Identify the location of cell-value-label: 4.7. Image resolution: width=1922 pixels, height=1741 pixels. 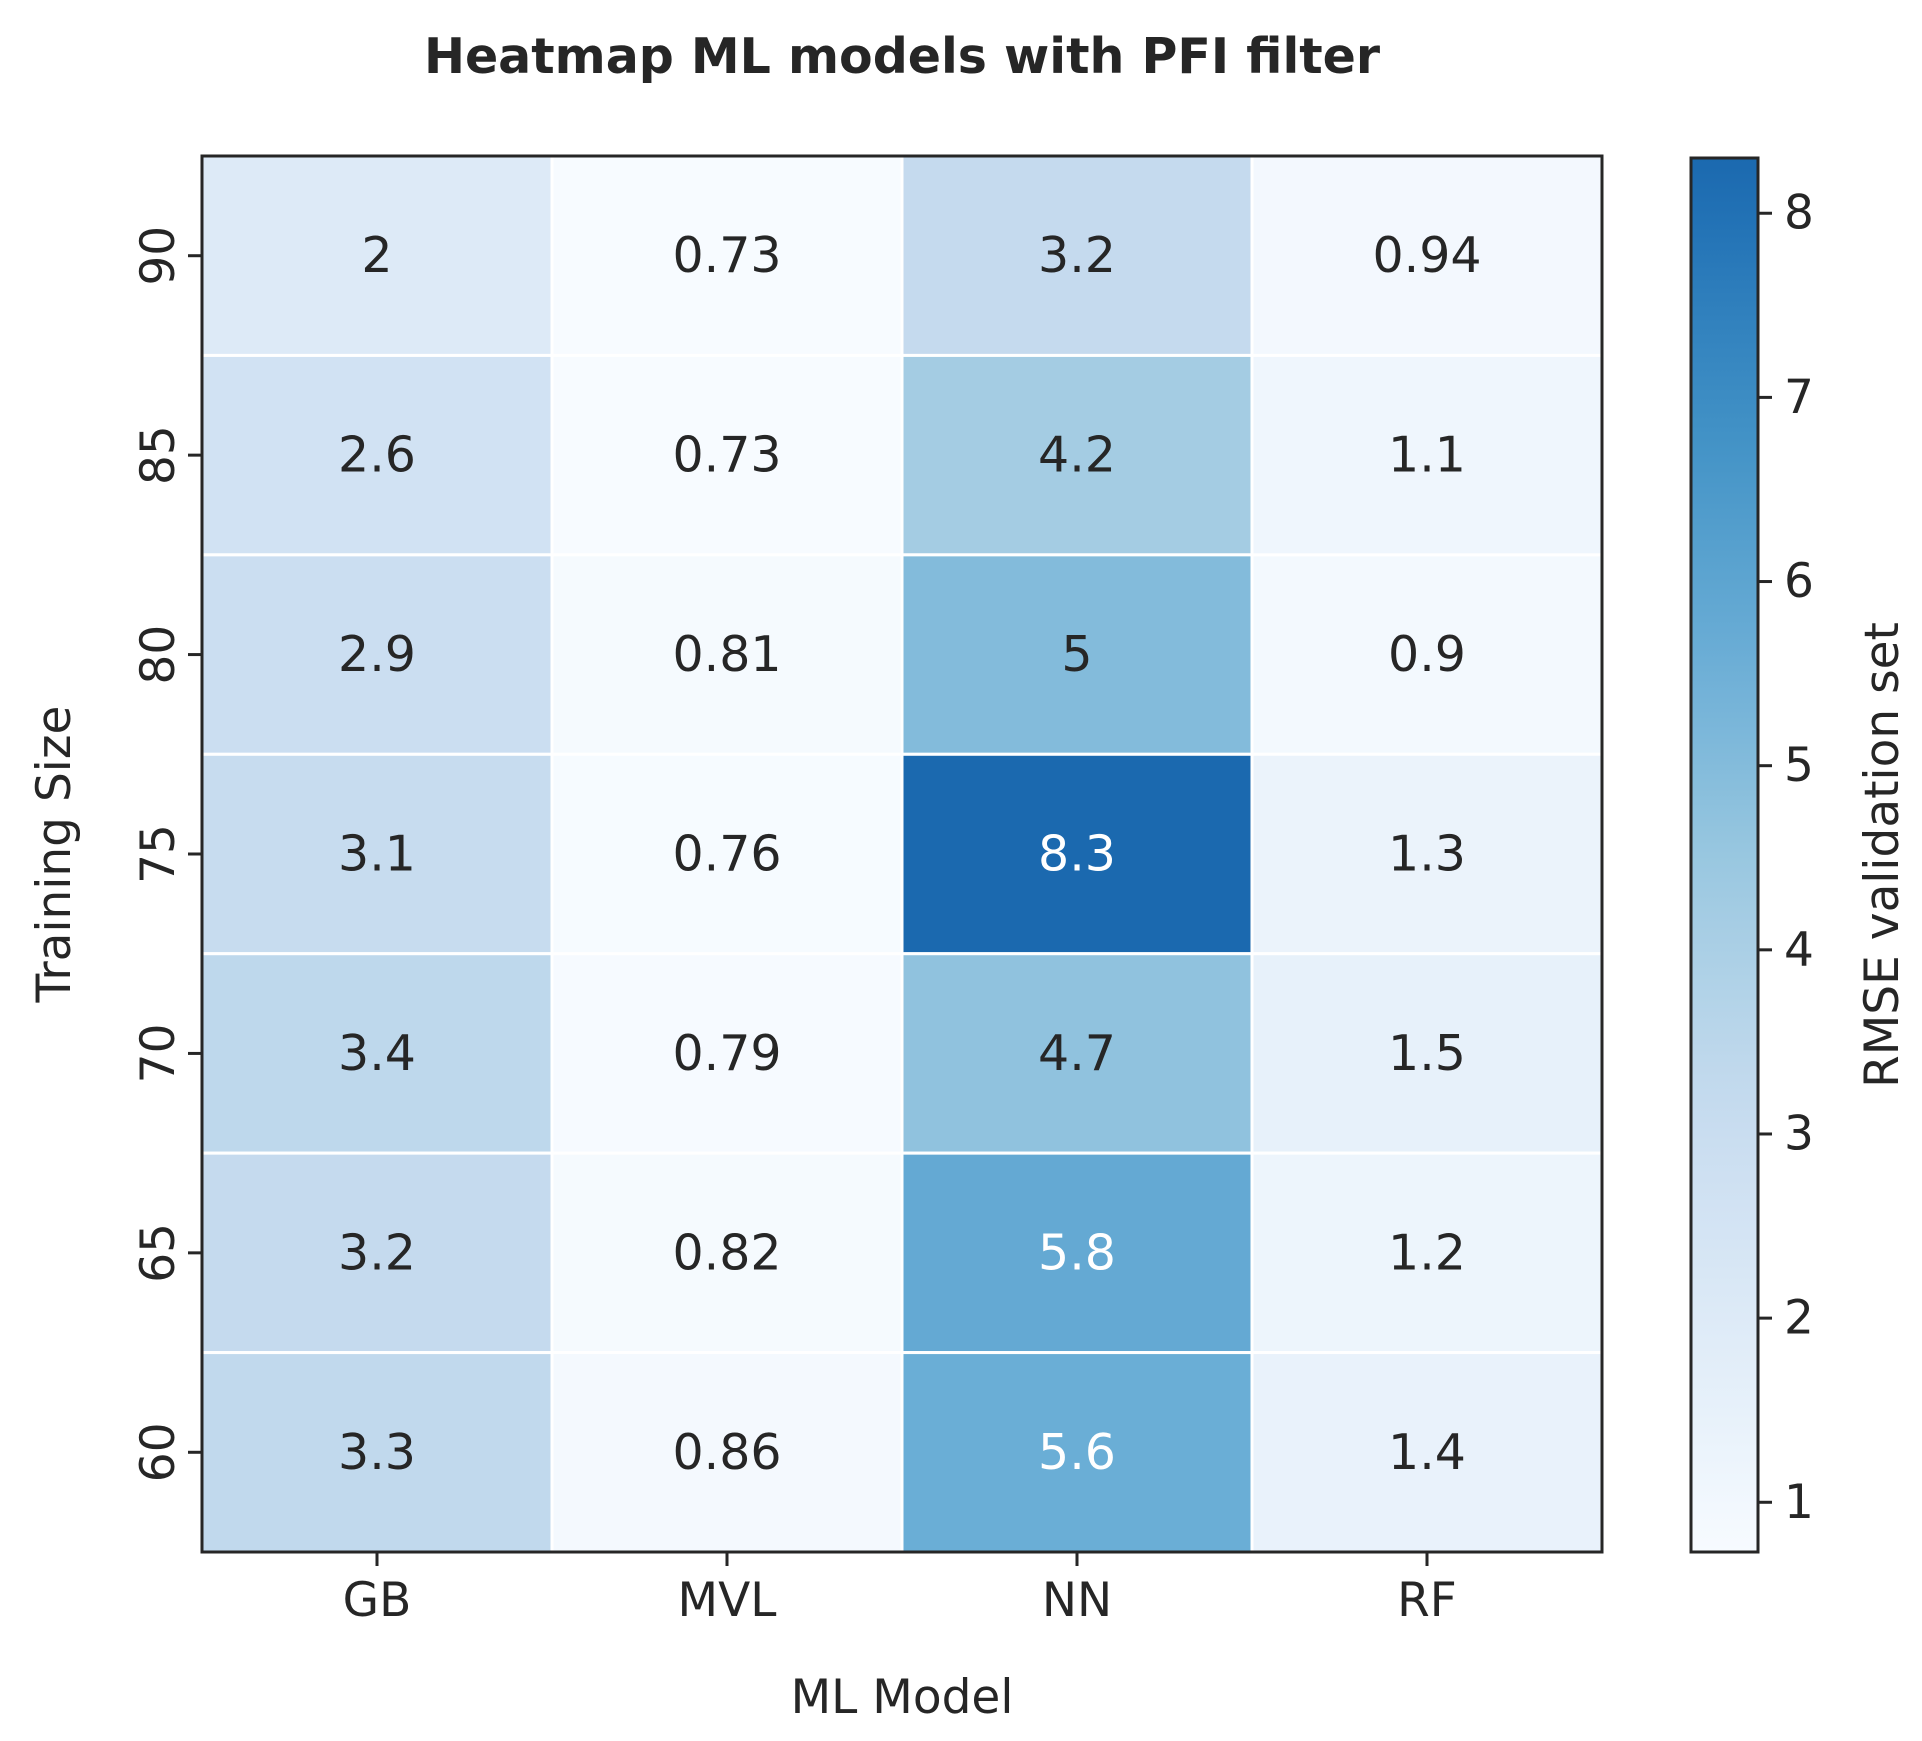
(1077, 1053).